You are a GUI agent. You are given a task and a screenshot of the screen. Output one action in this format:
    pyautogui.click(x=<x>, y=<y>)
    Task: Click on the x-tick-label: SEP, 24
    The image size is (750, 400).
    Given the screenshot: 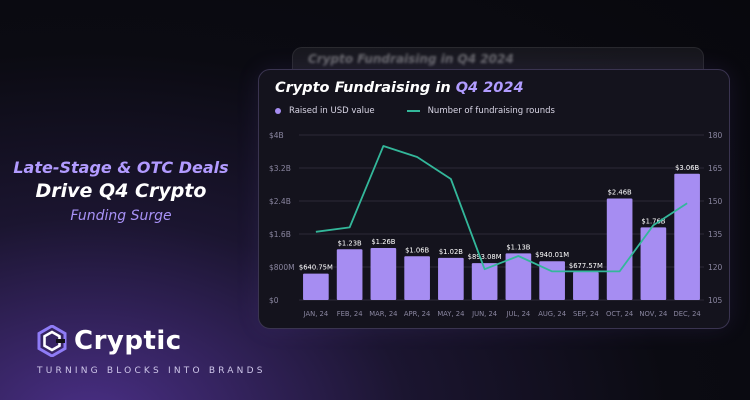 What is the action you would take?
    pyautogui.click(x=586, y=314)
    